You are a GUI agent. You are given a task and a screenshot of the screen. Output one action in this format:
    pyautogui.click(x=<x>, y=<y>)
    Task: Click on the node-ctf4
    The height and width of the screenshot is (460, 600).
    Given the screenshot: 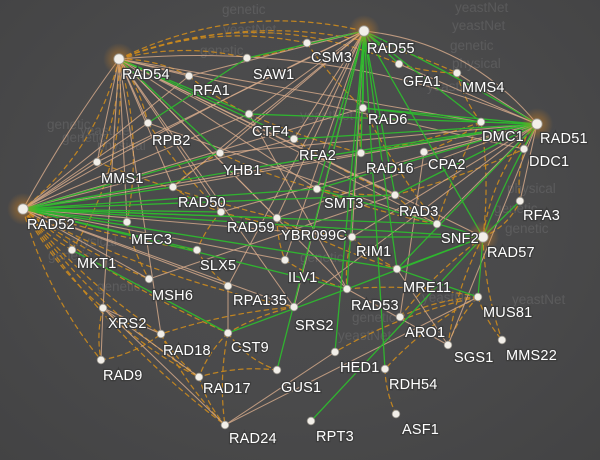 What is the action you would take?
    pyautogui.click(x=249, y=114)
    